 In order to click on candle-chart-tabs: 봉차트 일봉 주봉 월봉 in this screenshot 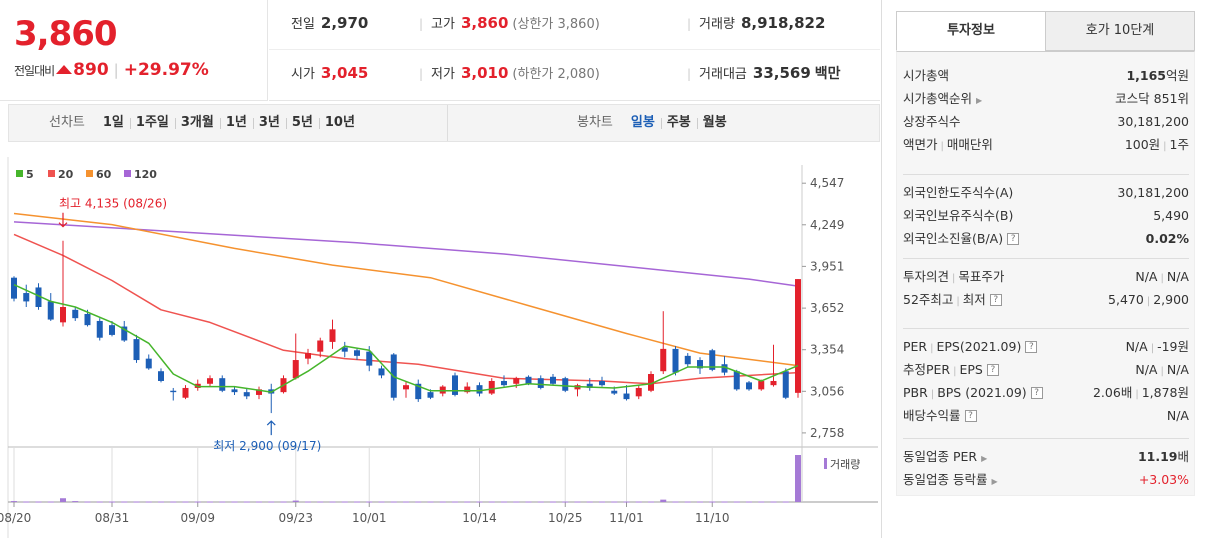, I will do `click(655, 123)`.